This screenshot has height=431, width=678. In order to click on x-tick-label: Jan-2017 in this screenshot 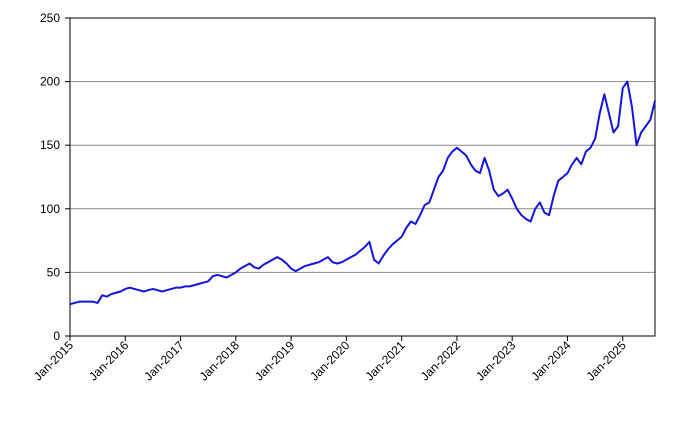, I will do `click(164, 361)`.